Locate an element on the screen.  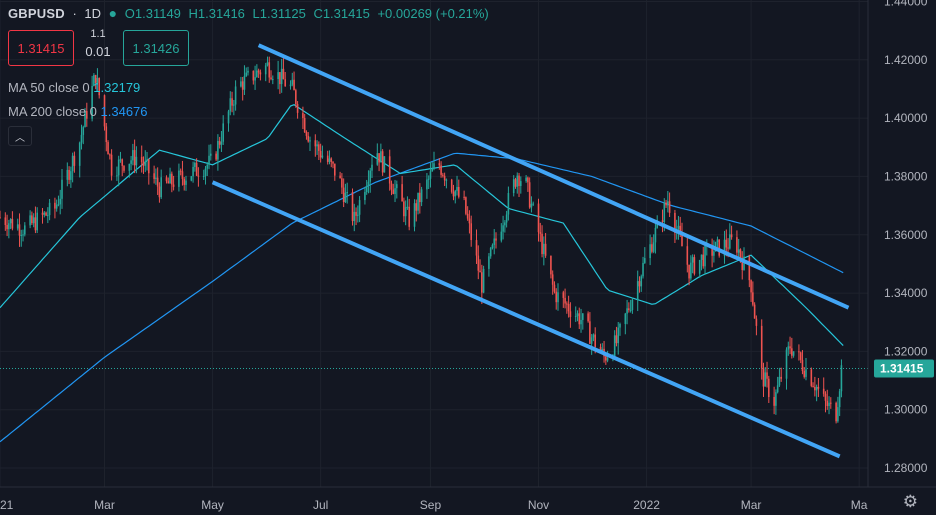
interval-label: 1D is located at coordinates (93, 13).